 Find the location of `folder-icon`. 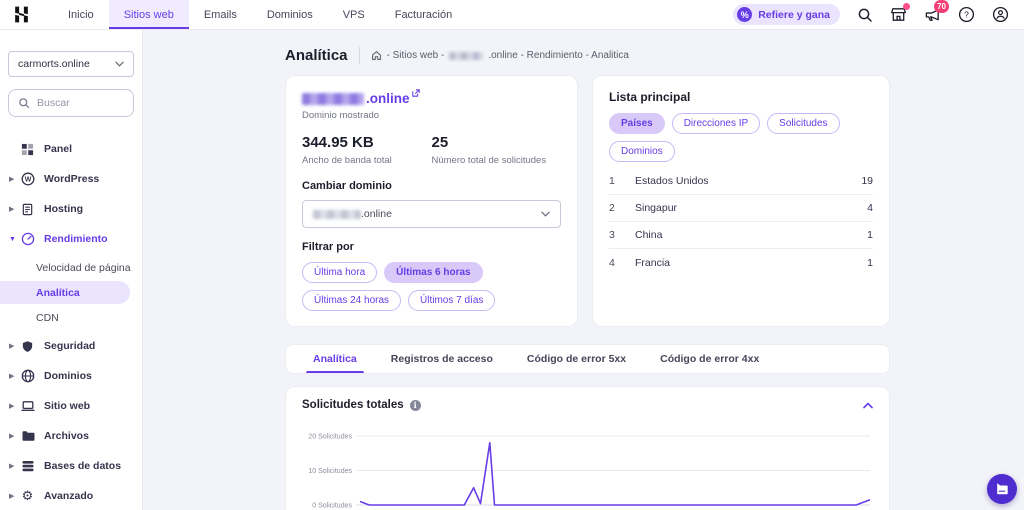

folder-icon is located at coordinates (27, 436).